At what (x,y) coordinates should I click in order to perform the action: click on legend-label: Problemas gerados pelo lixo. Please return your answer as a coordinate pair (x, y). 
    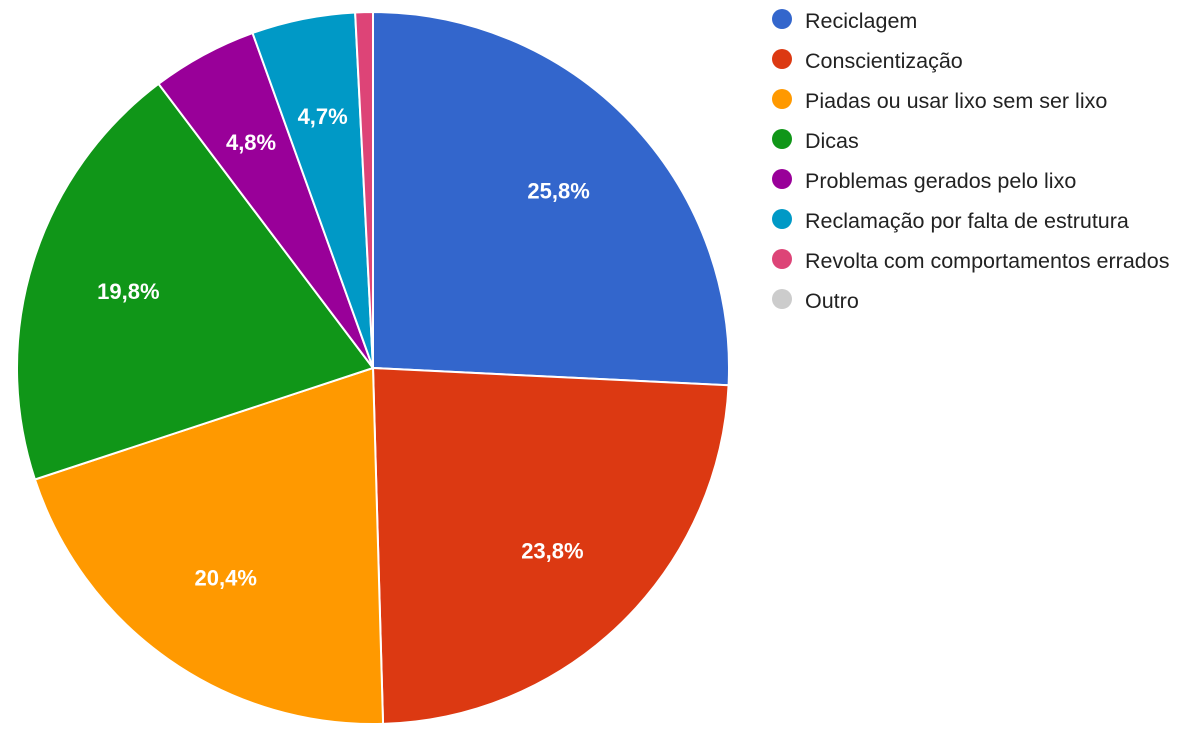
    Looking at the image, I should click on (941, 181).